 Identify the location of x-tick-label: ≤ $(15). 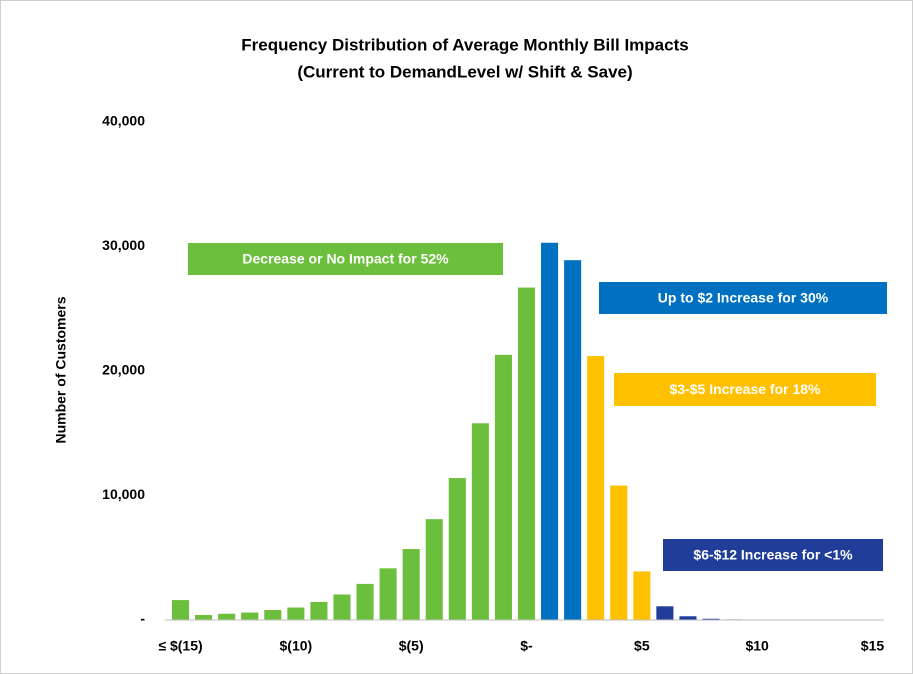
(180, 646).